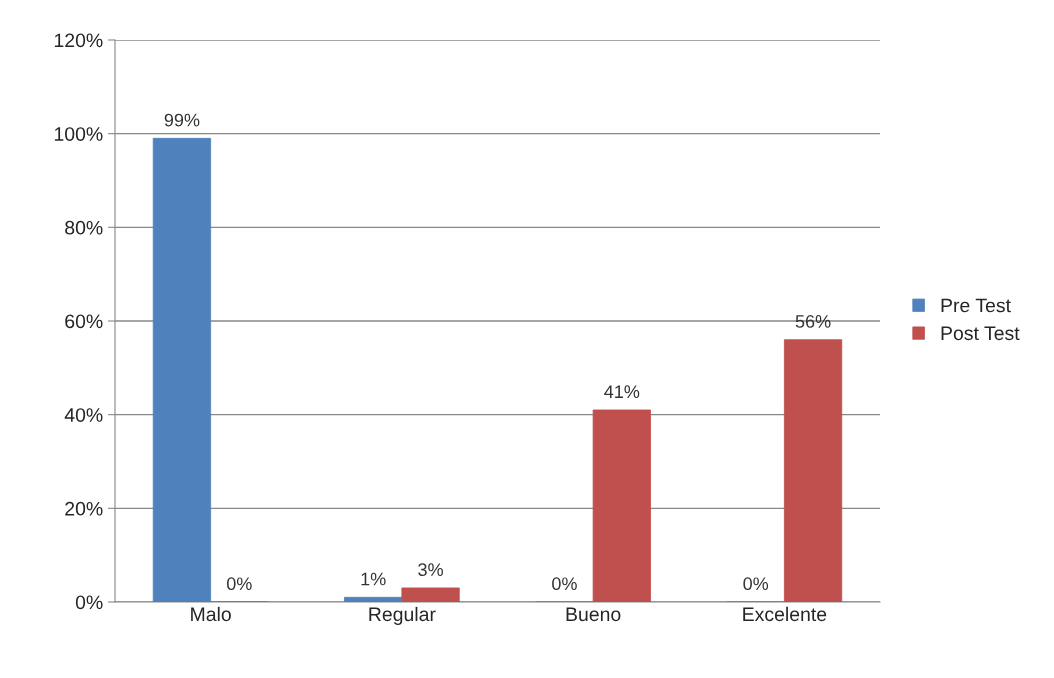 Image resolution: width=1054 pixels, height=678 pixels. What do you see at coordinates (89, 602) in the screenshot?
I see `y-tick-label: 0%` at bounding box center [89, 602].